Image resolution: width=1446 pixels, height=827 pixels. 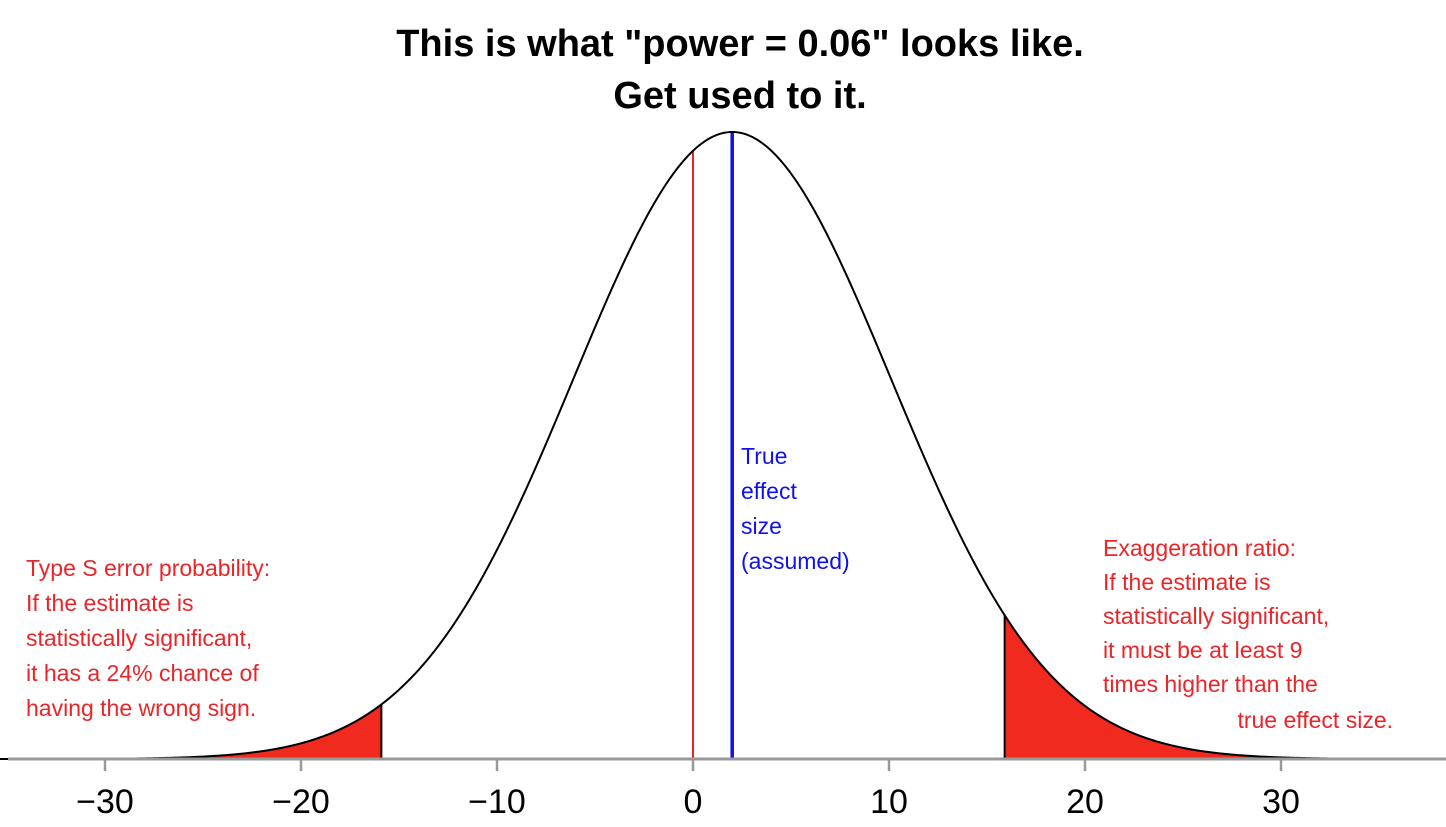 I want to click on upper-tail-region, so click(x=1225, y=687).